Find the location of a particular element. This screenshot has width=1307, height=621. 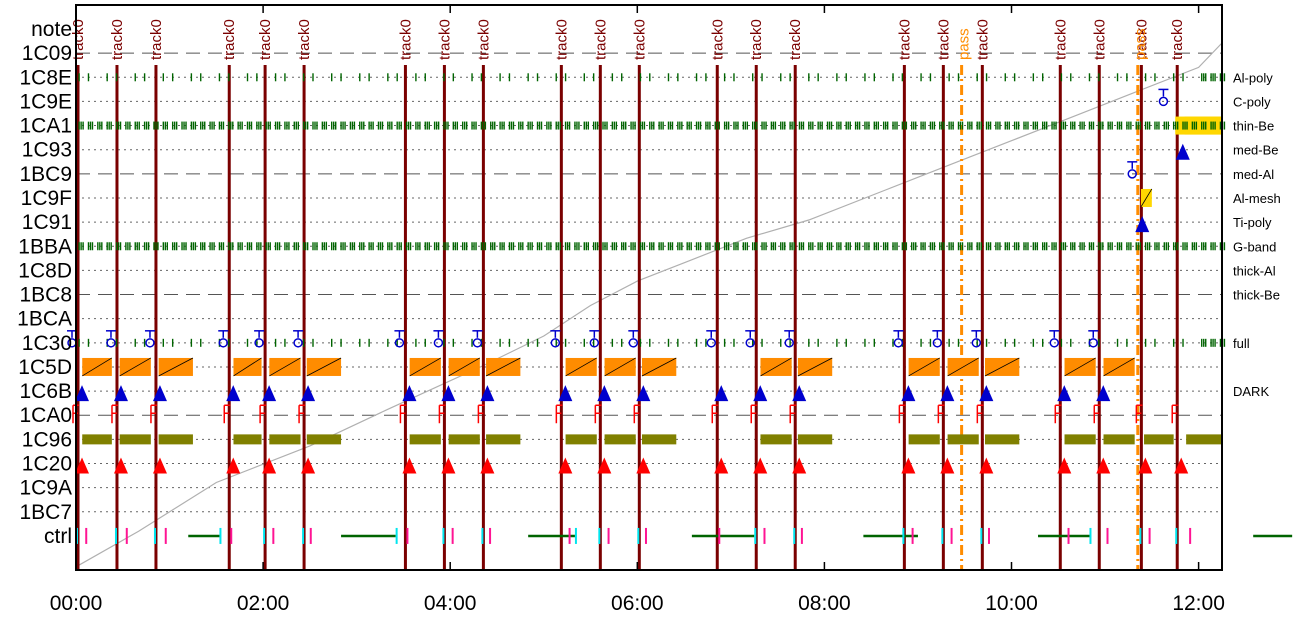

row-label-1C5D: 1C5D is located at coordinates (45, 367).